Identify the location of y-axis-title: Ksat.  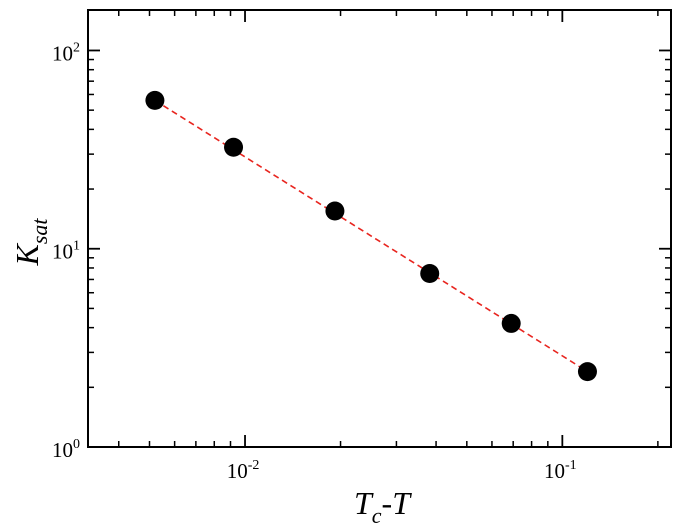
(30, 242).